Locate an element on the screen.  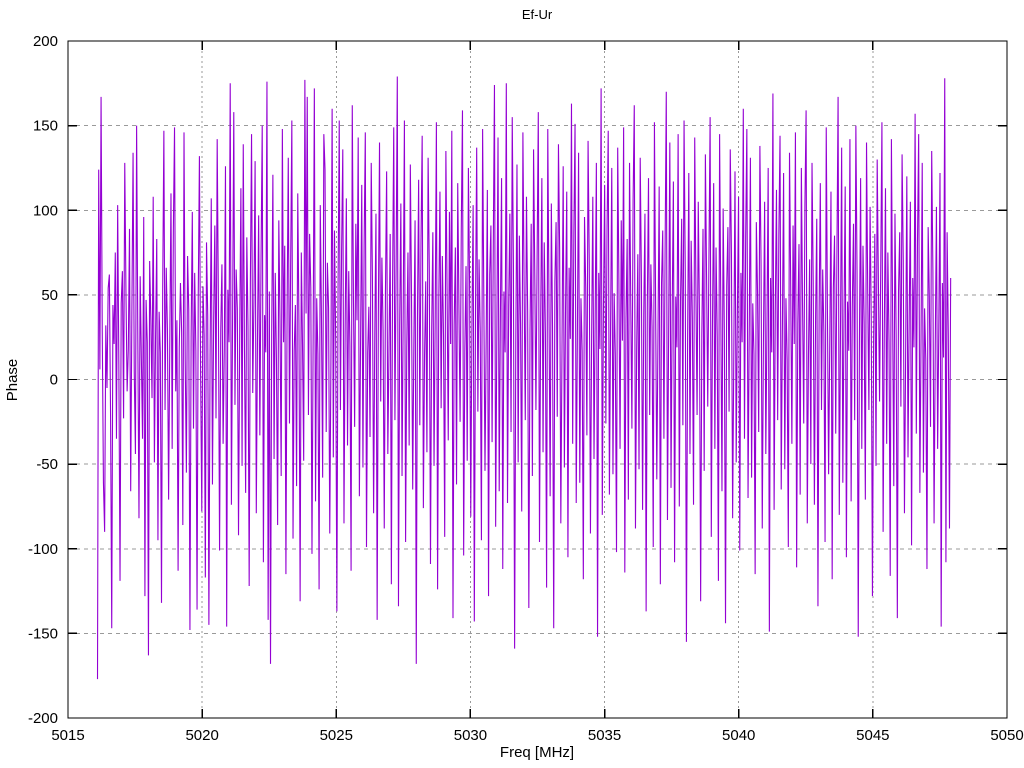
y-tick-label: 50 is located at coordinates (49, 295).